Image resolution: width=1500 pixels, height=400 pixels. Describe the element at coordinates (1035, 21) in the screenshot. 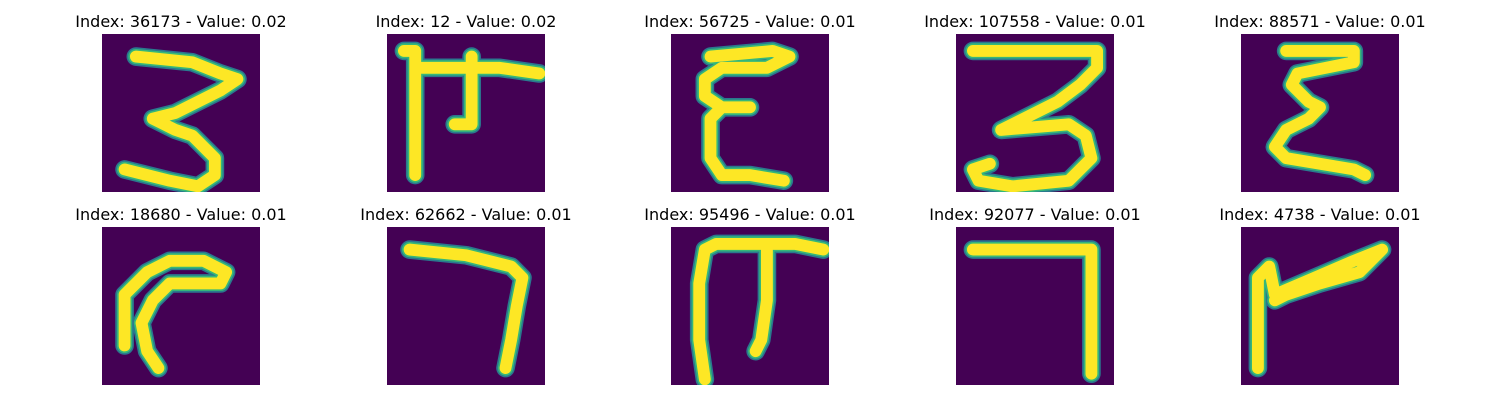

I see `panel-title: Index: 107558 - Value: 0.01` at that location.